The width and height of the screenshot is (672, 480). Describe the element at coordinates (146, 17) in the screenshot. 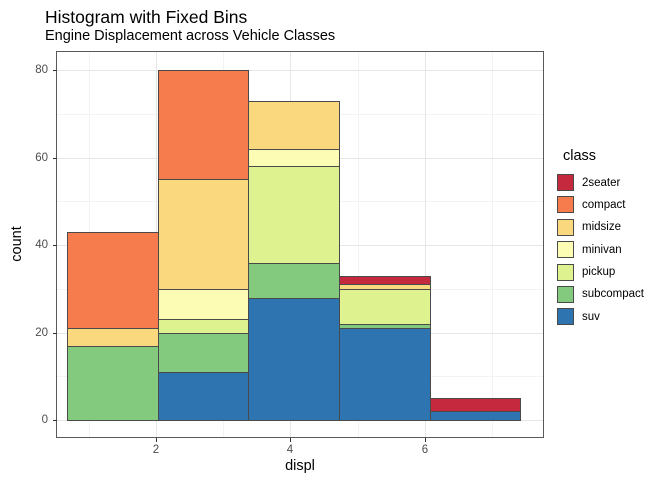

I see `chart-title: Histogram with Fixed Bins` at that location.